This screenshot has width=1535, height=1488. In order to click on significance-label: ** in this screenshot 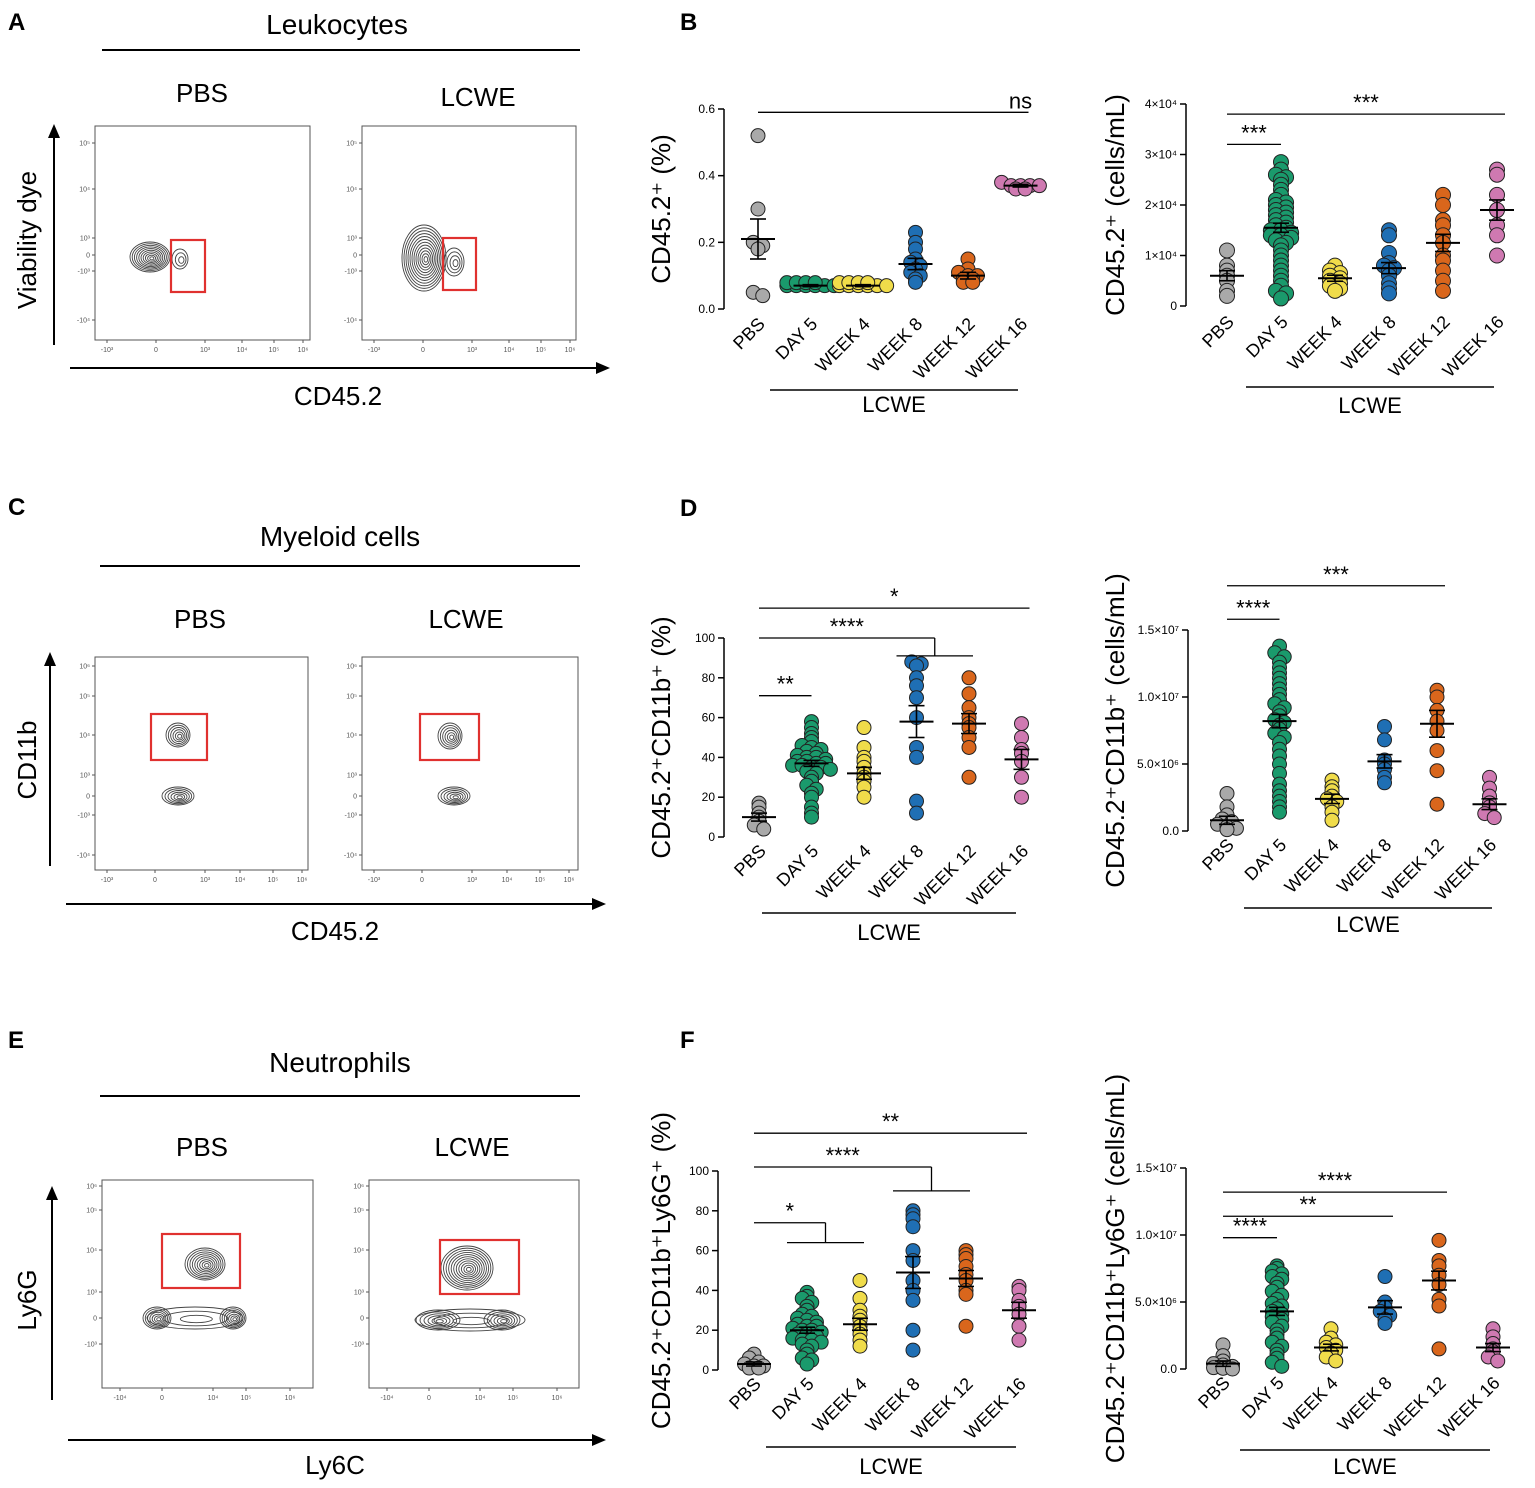, I will do `click(891, 1121)`.